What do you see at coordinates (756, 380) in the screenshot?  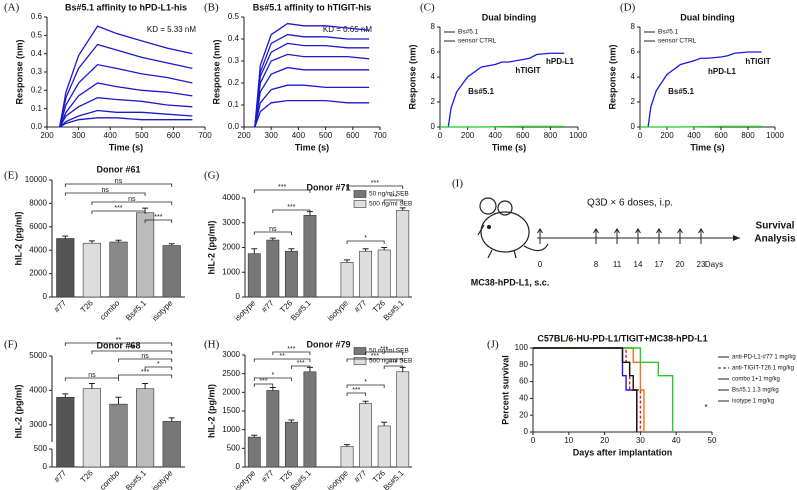 I see `legend-label: combo 1+1 mg/kg` at bounding box center [756, 380].